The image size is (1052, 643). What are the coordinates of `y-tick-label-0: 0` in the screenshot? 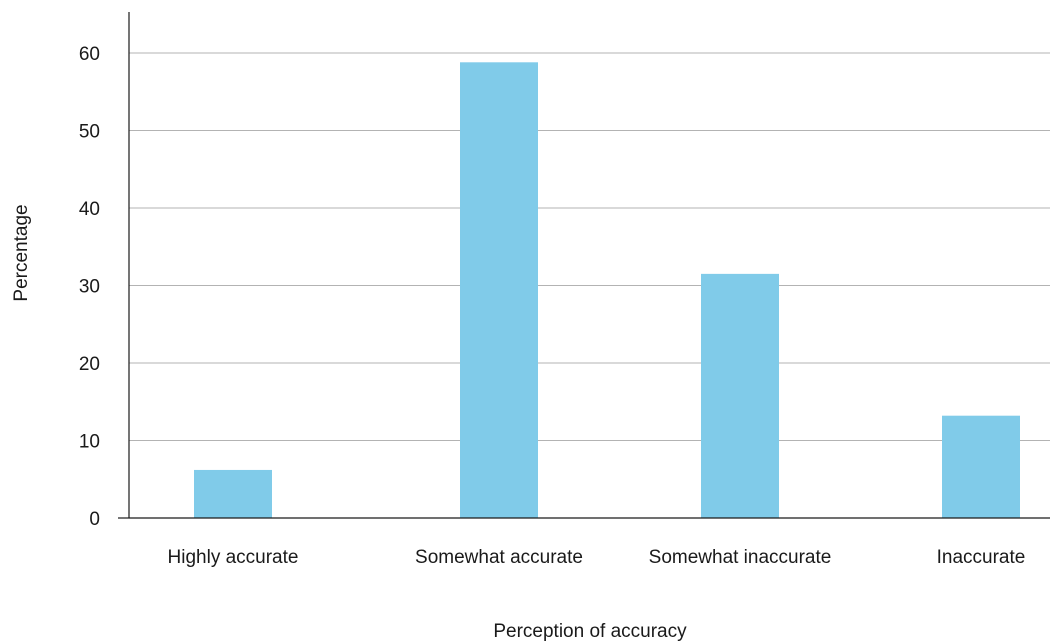 It's located at (94, 519).